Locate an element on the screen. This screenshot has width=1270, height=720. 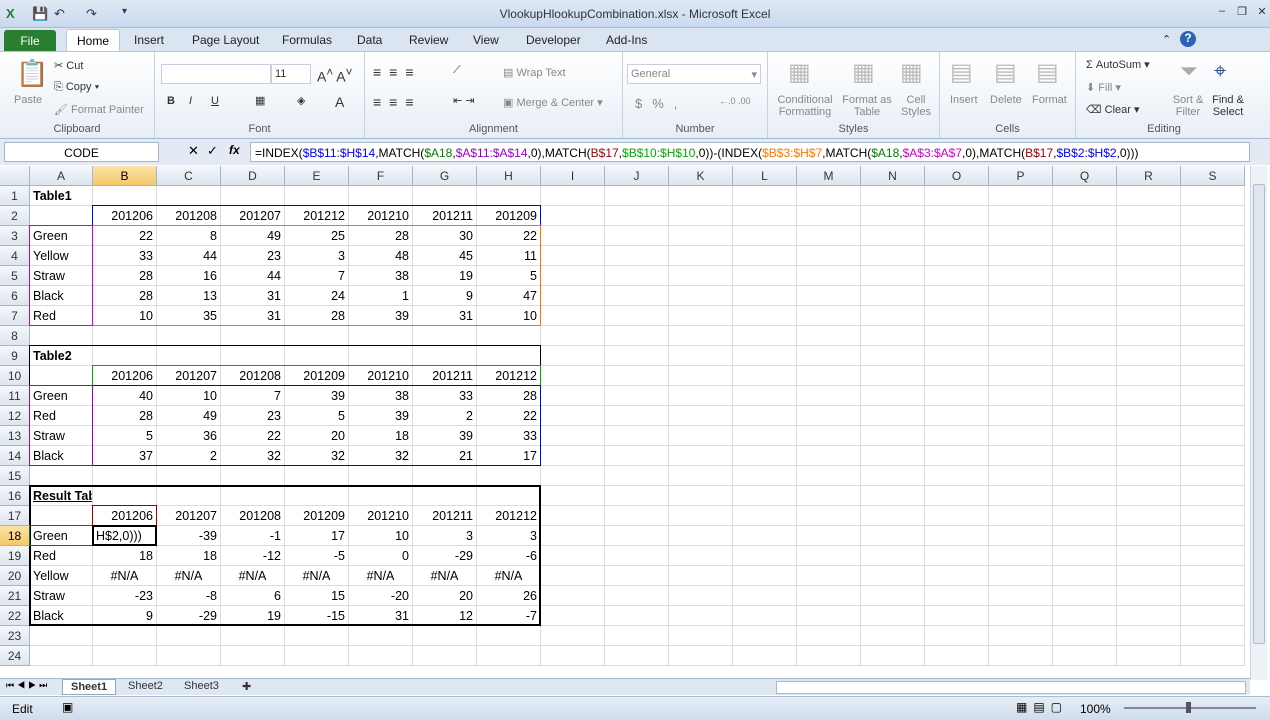
cell-N16 is located at coordinates (893, 496).